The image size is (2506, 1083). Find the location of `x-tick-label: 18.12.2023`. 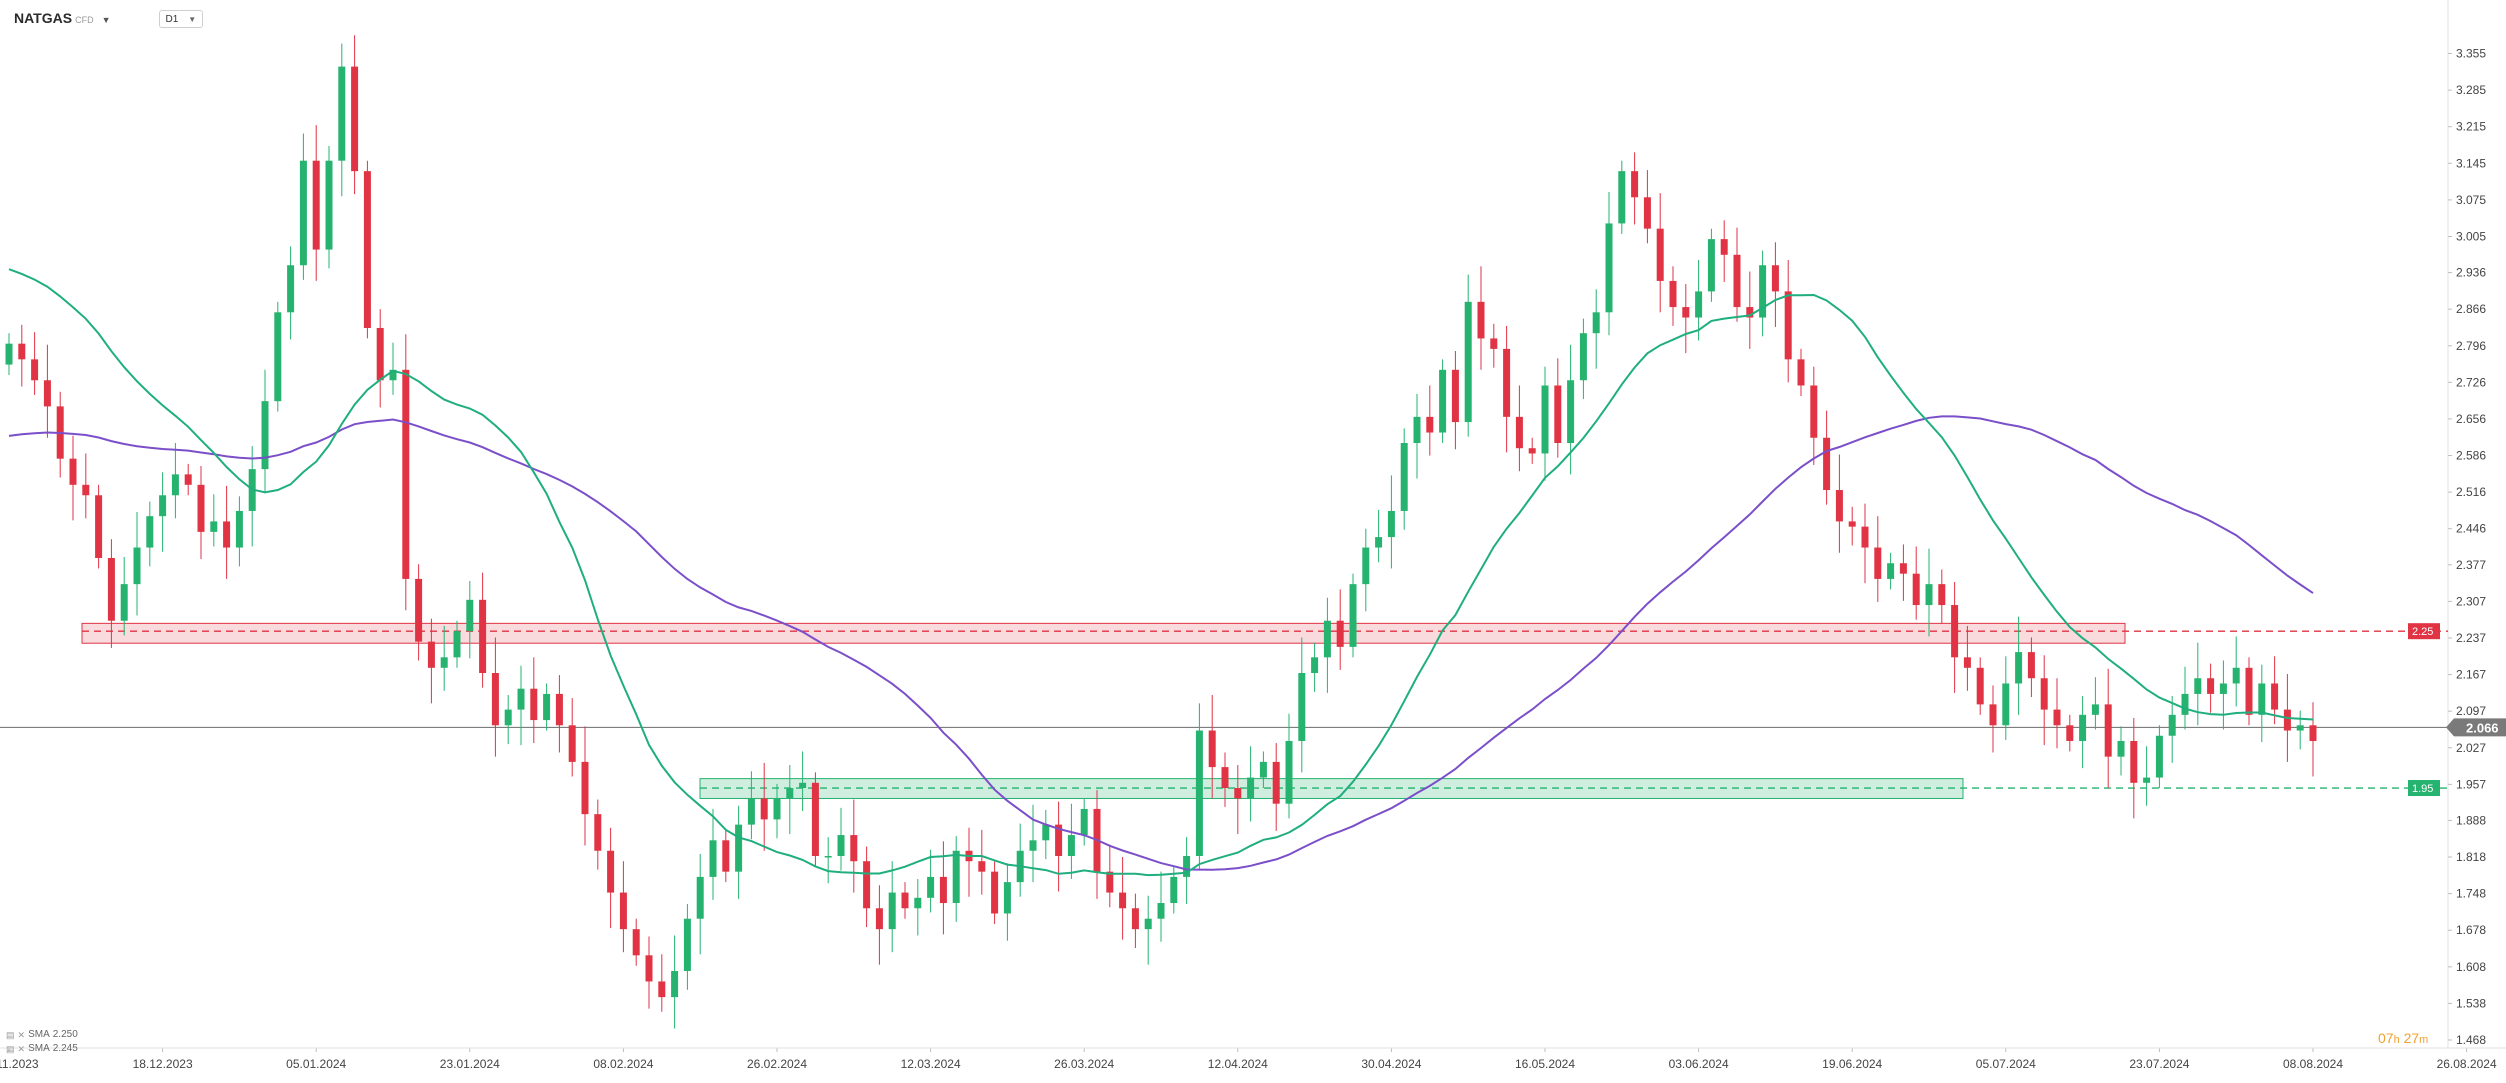

x-tick-label: 18.12.2023 is located at coordinates (163, 1064).